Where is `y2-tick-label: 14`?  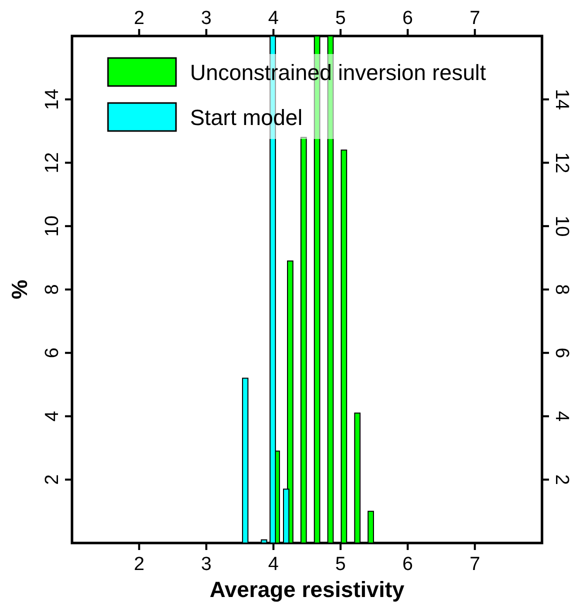 y2-tick-label: 14 is located at coordinates (561, 99).